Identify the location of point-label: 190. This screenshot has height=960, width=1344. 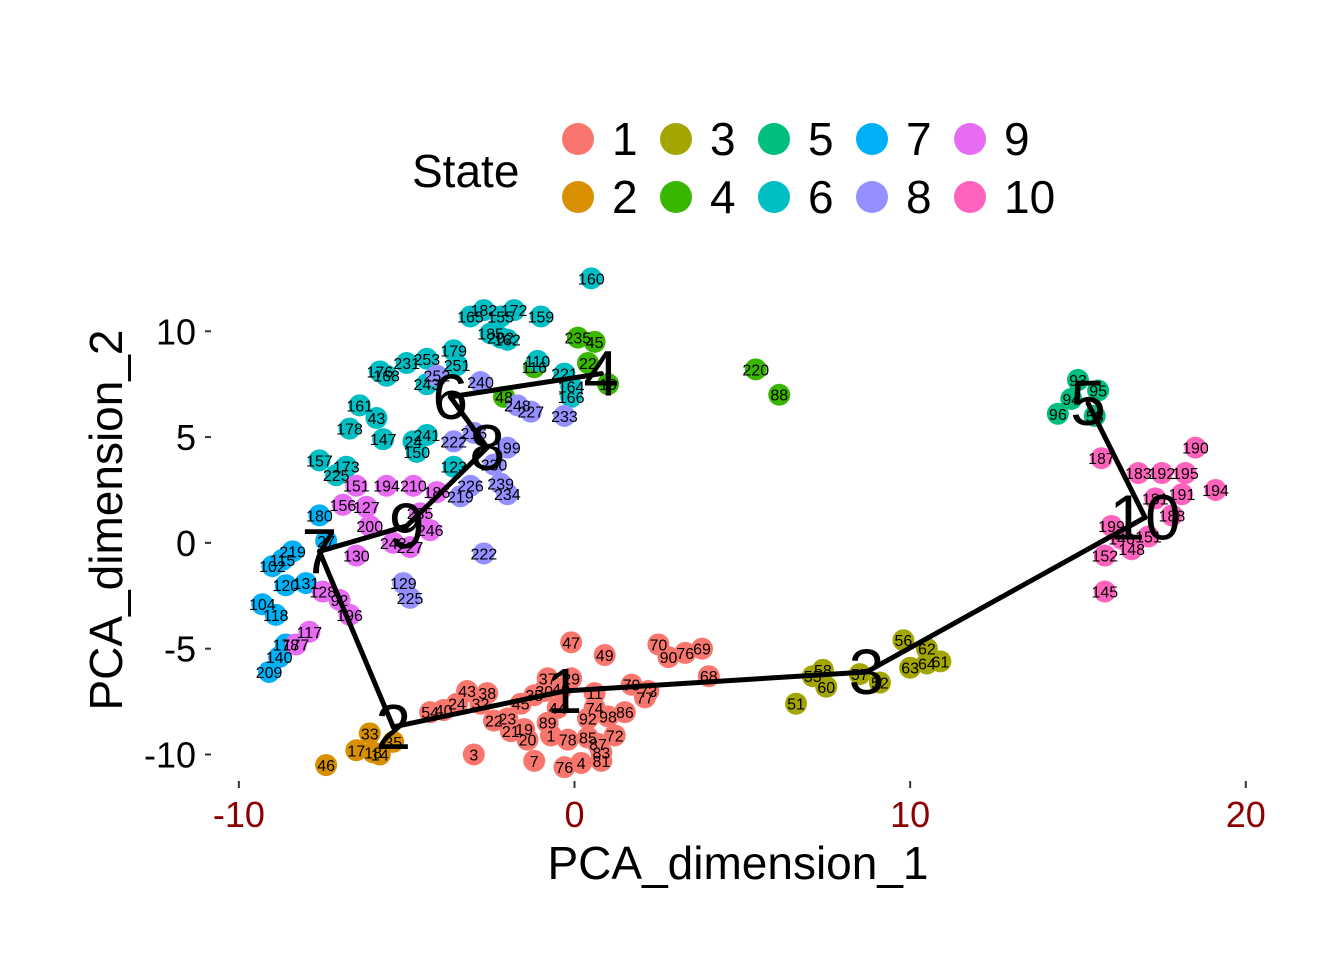
(1195, 449).